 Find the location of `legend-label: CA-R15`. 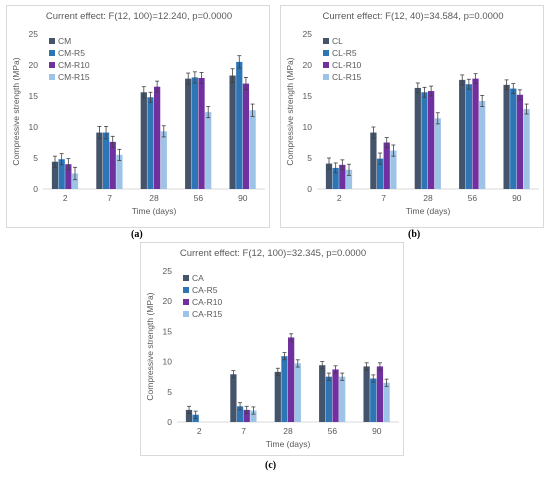

legend-label: CA-R15 is located at coordinates (207, 314).